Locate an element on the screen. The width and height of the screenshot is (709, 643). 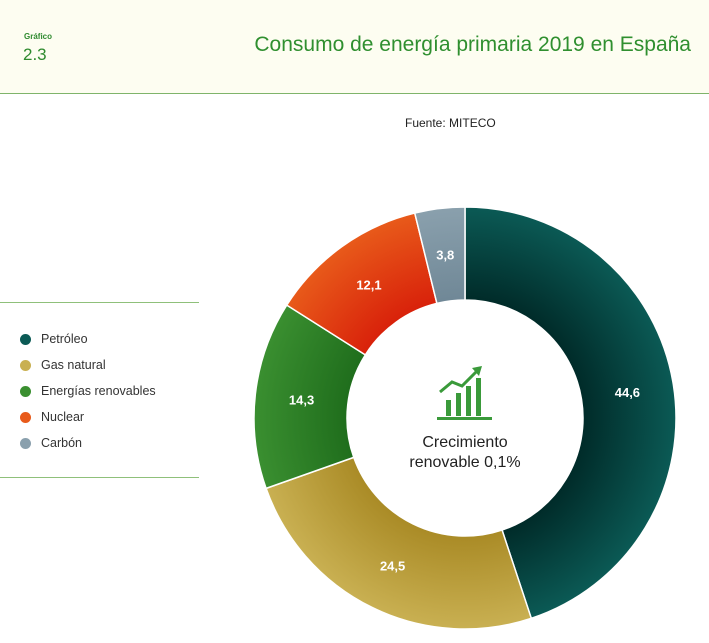
legend-item-nuclear: Nuclear is located at coordinates (52, 417).